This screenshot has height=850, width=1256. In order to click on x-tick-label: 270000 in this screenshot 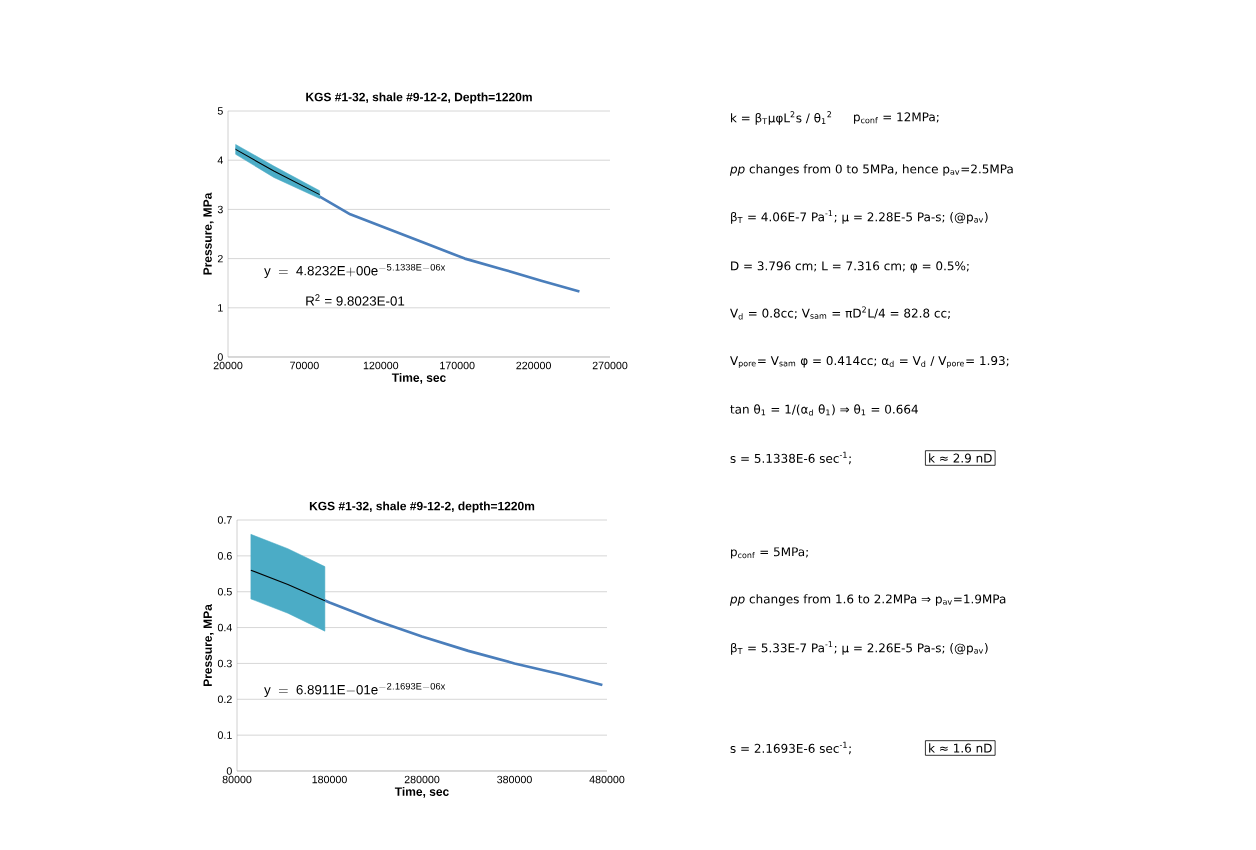, I will do `click(610, 365)`.